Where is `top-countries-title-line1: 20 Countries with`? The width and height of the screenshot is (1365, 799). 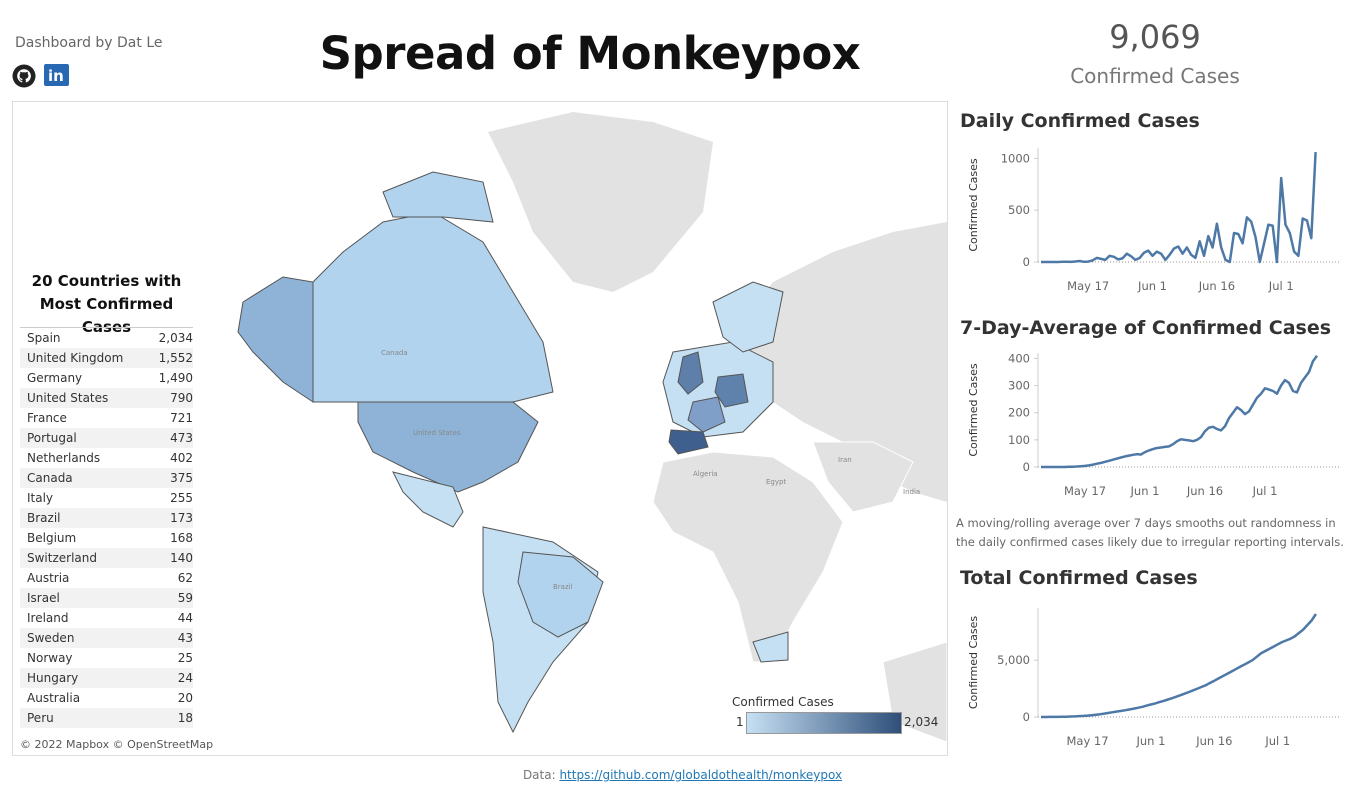
top-countries-title-line1: 20 Countries with is located at coordinates (106, 281).